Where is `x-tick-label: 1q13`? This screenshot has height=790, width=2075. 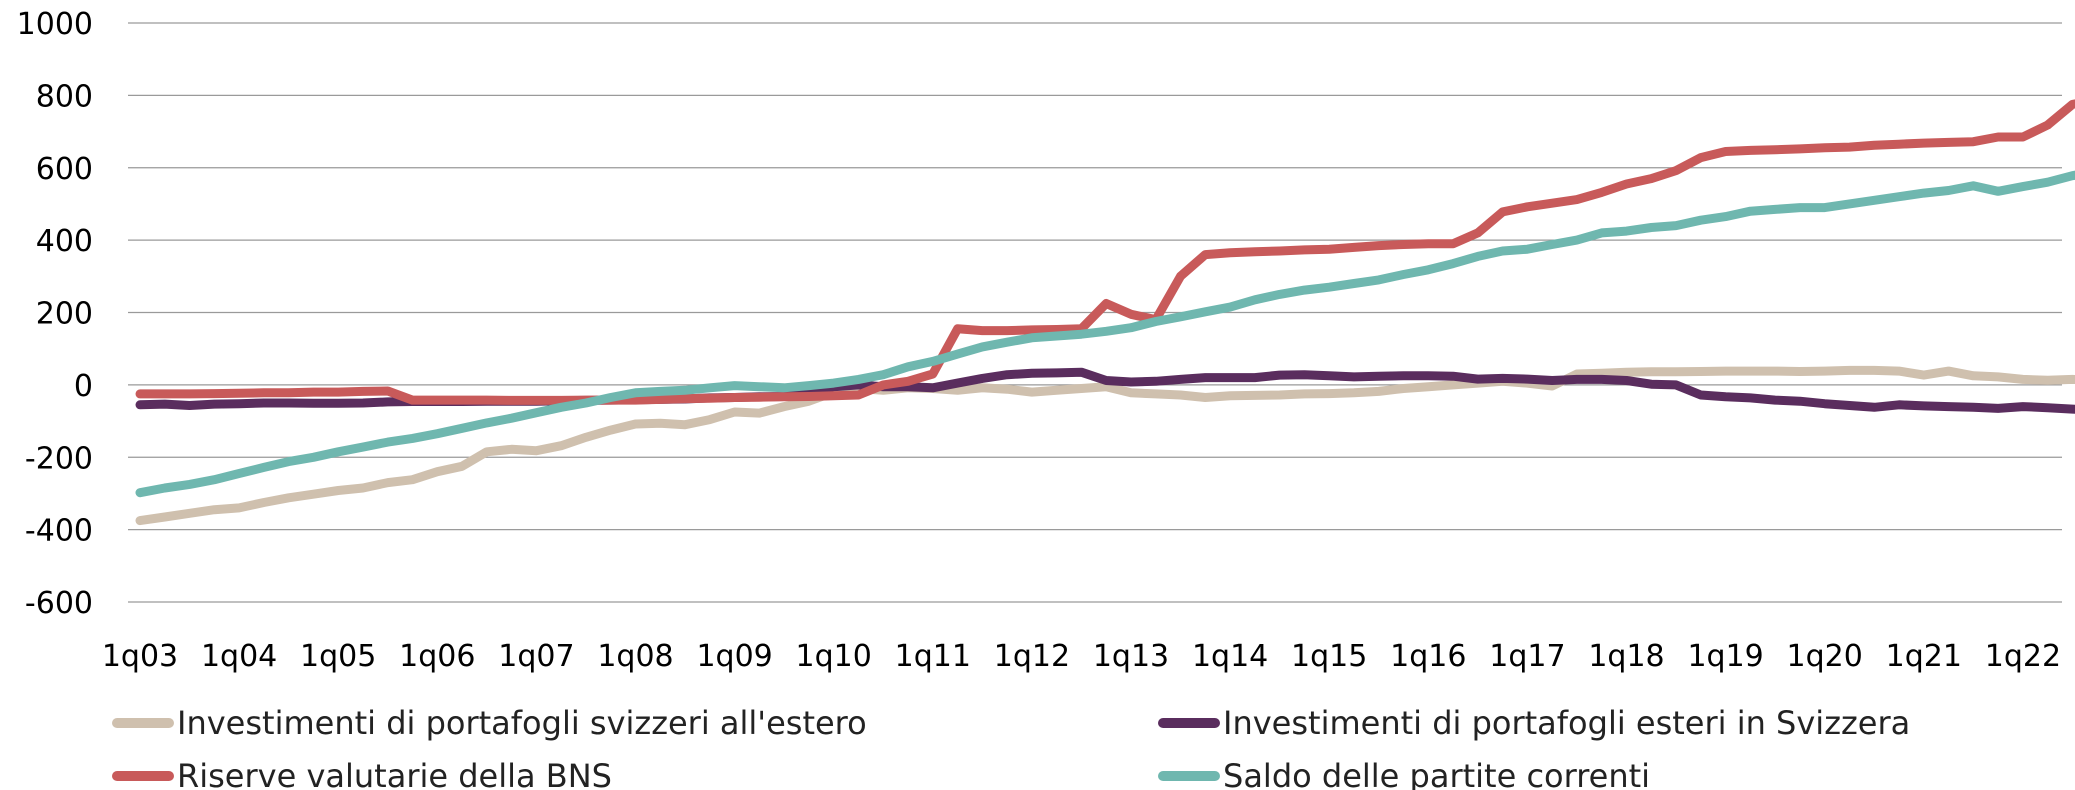
x-tick-label: 1q13 is located at coordinates (1131, 656).